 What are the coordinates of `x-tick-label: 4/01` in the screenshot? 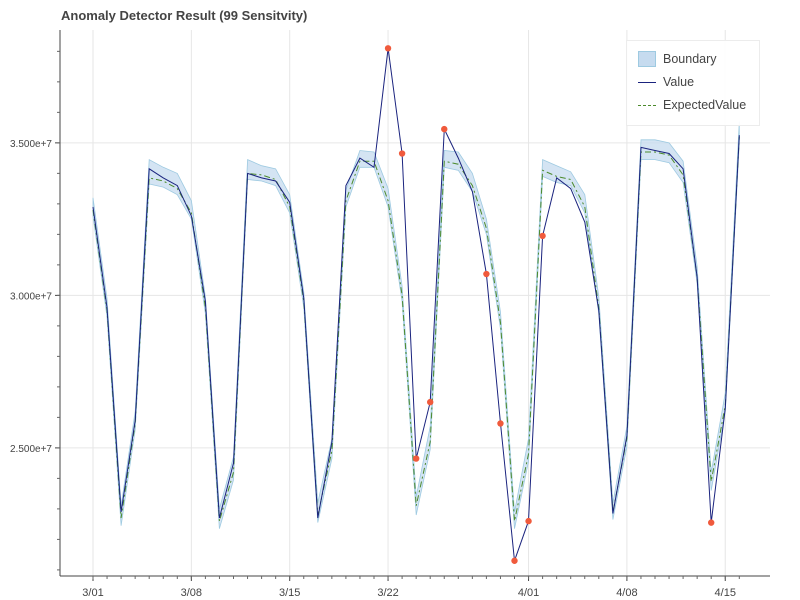 It's located at (528, 593).